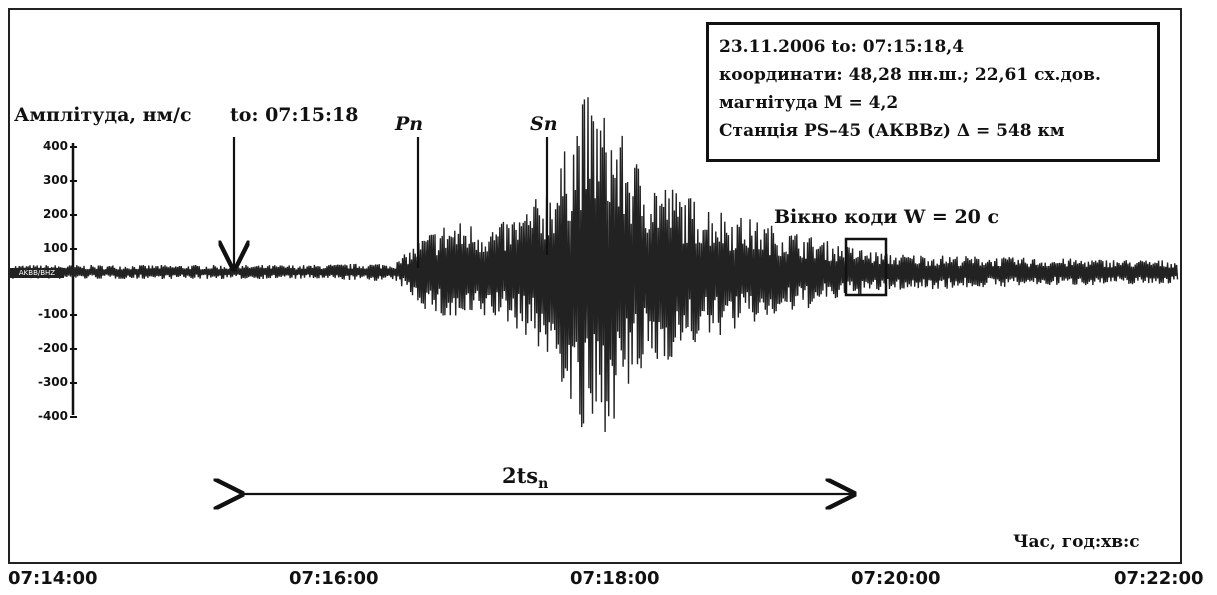 The image size is (1217, 595). I want to click on x-tick-label: 07:20:00, so click(896, 578).